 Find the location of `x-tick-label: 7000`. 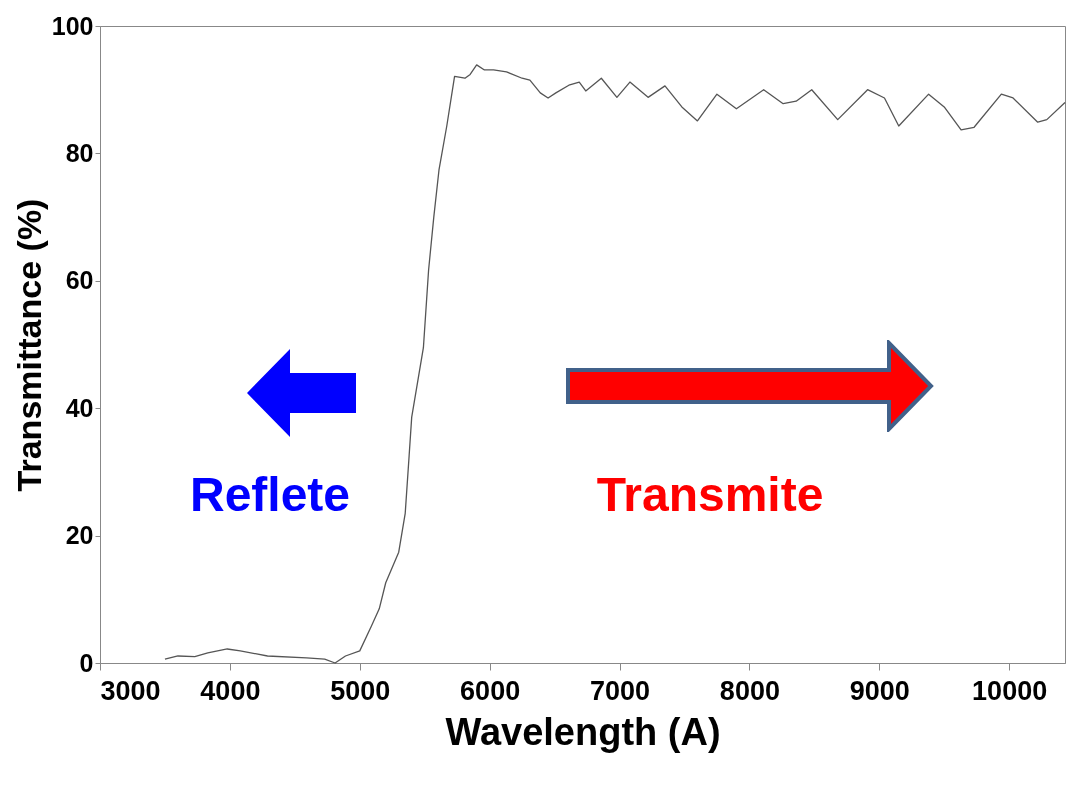

x-tick-label: 7000 is located at coordinates (620, 690).